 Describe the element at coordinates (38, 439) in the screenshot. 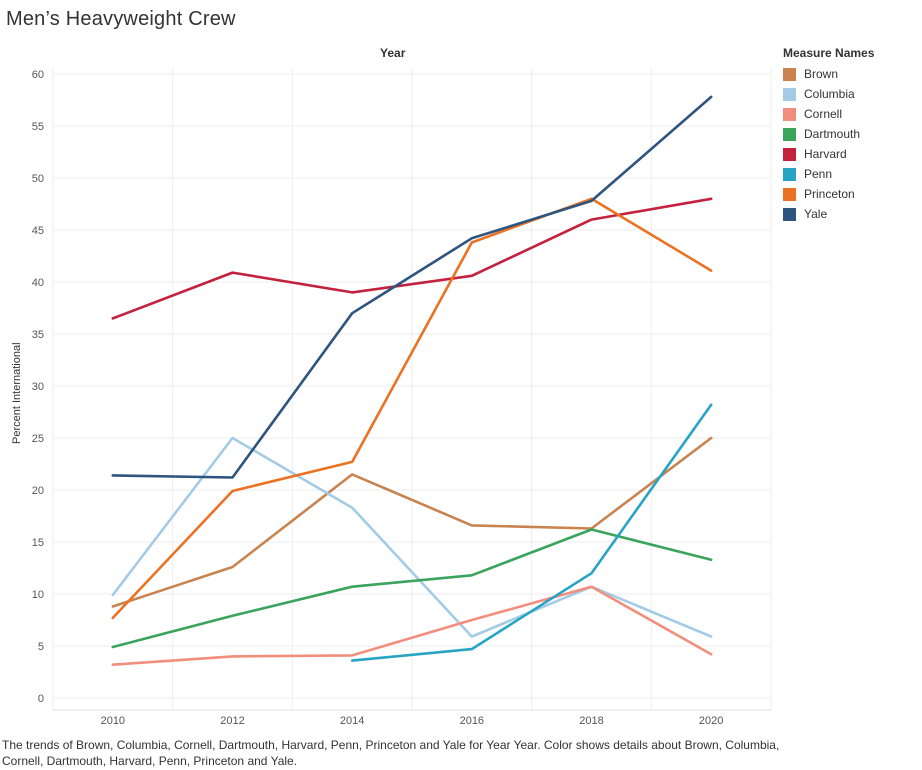

I see `y-tick-label: 25` at that location.